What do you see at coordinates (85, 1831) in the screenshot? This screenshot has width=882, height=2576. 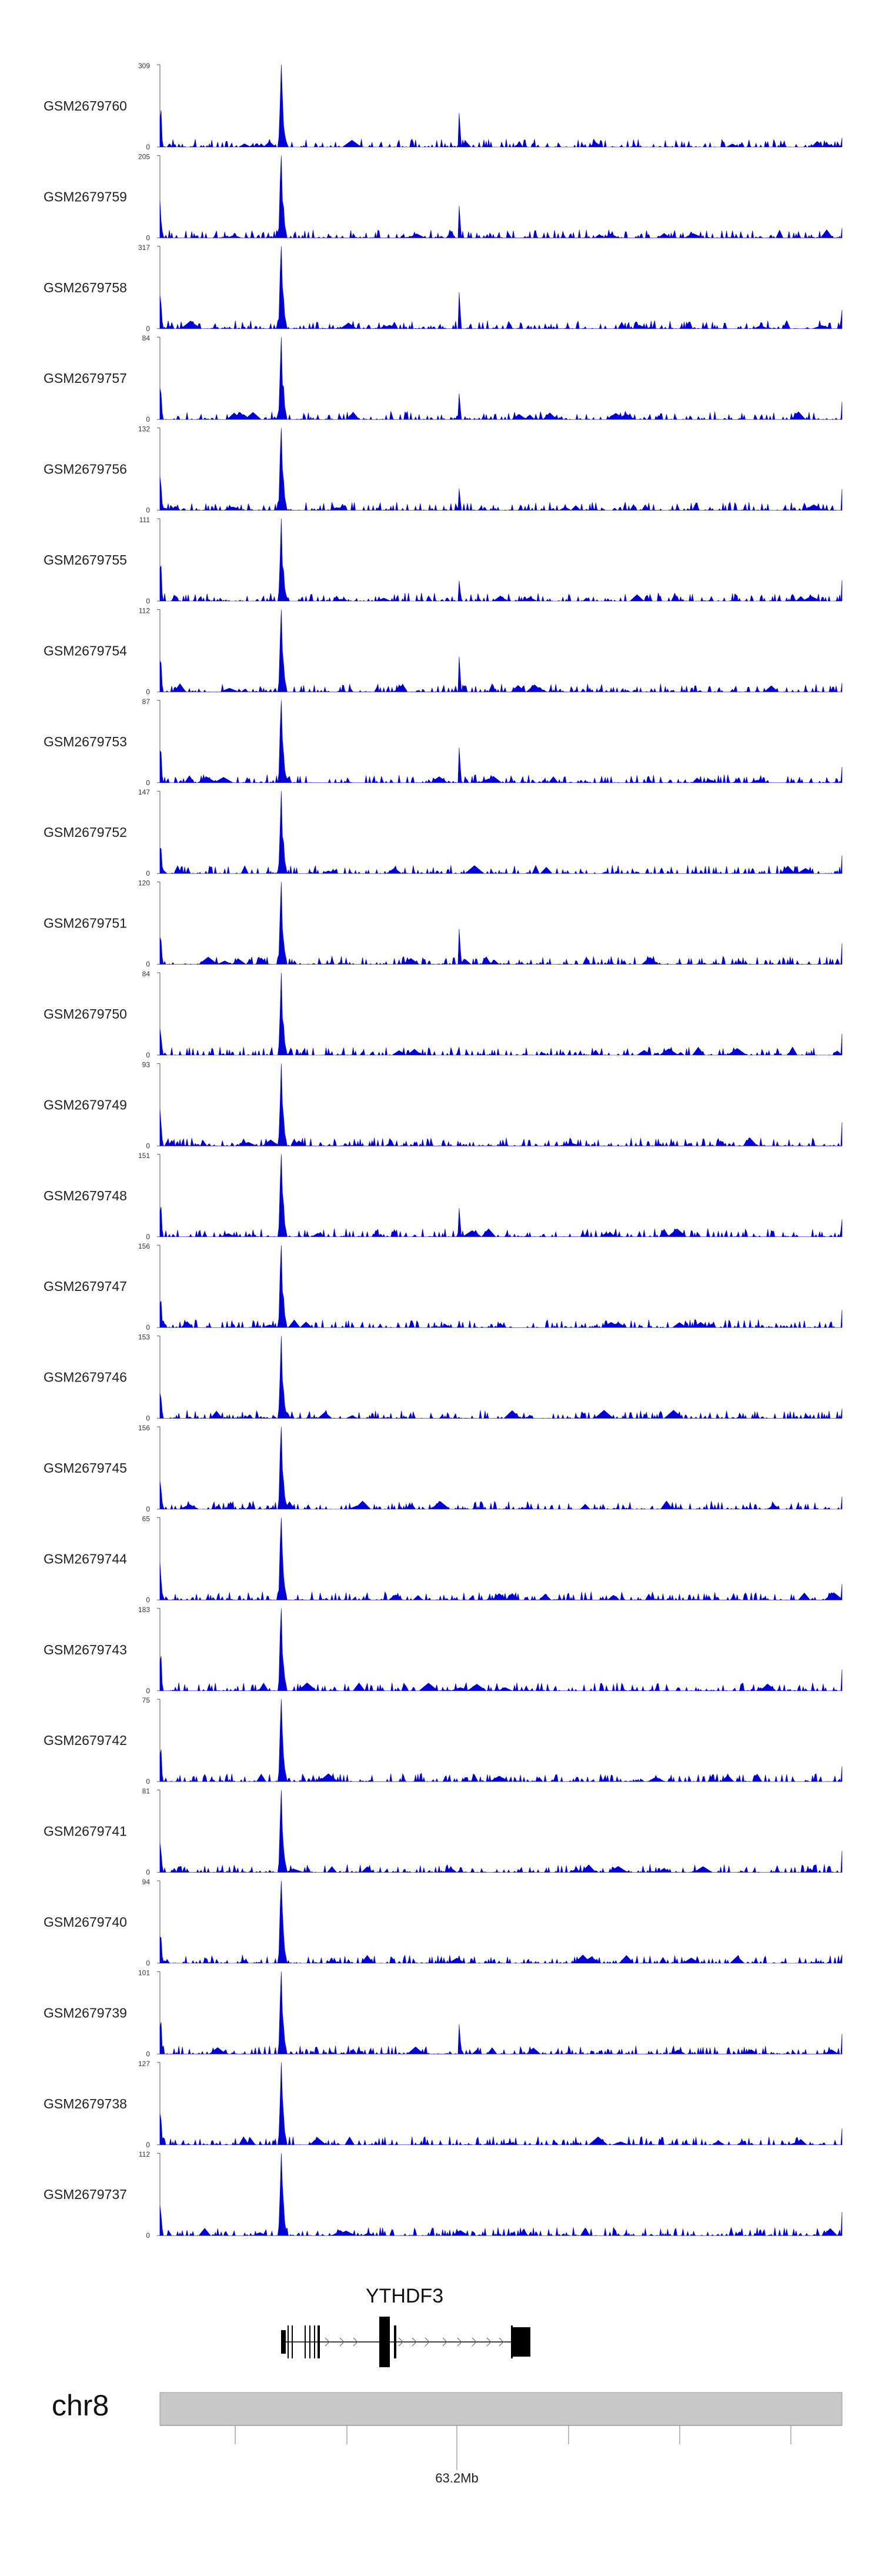 I see `track-label: GSM2679741` at bounding box center [85, 1831].